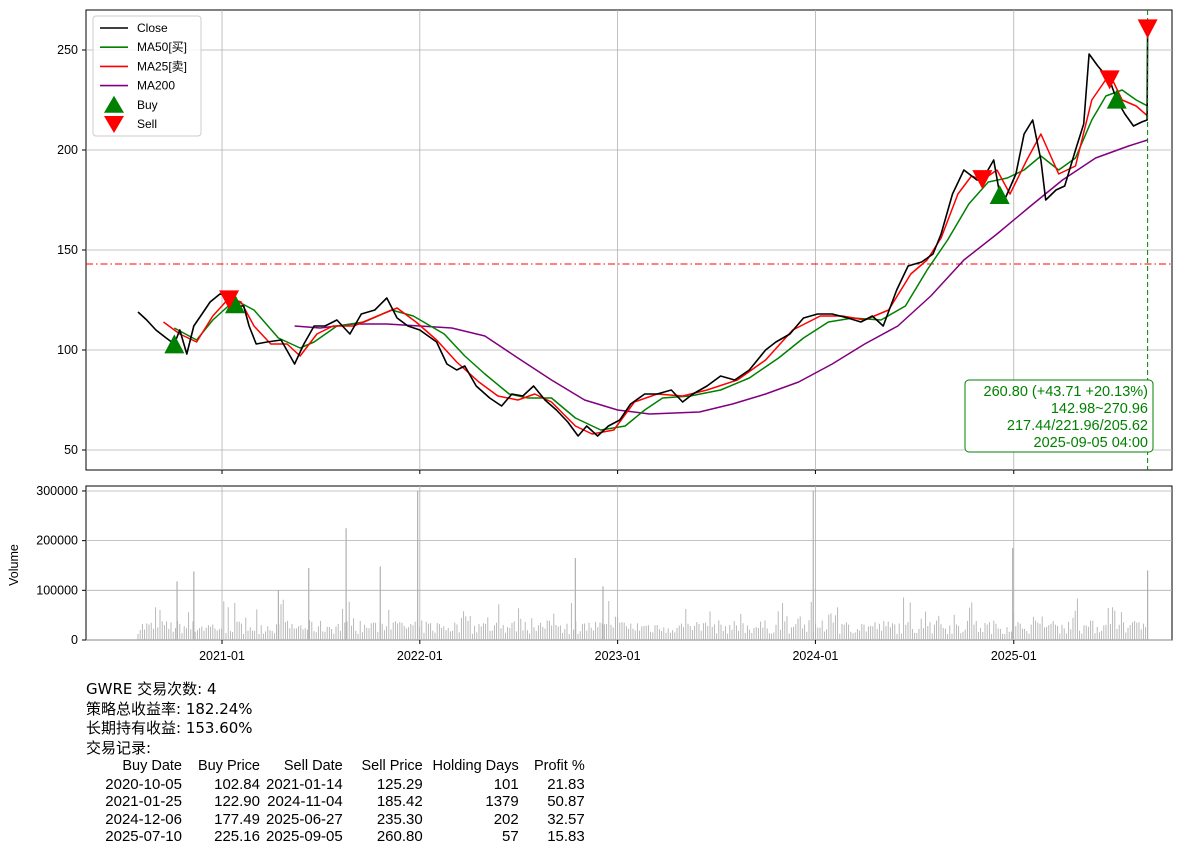 The width and height of the screenshot is (1180, 855). Describe the element at coordinates (399, 836) in the screenshot. I see `cell-sell-price: 260.80` at that location.